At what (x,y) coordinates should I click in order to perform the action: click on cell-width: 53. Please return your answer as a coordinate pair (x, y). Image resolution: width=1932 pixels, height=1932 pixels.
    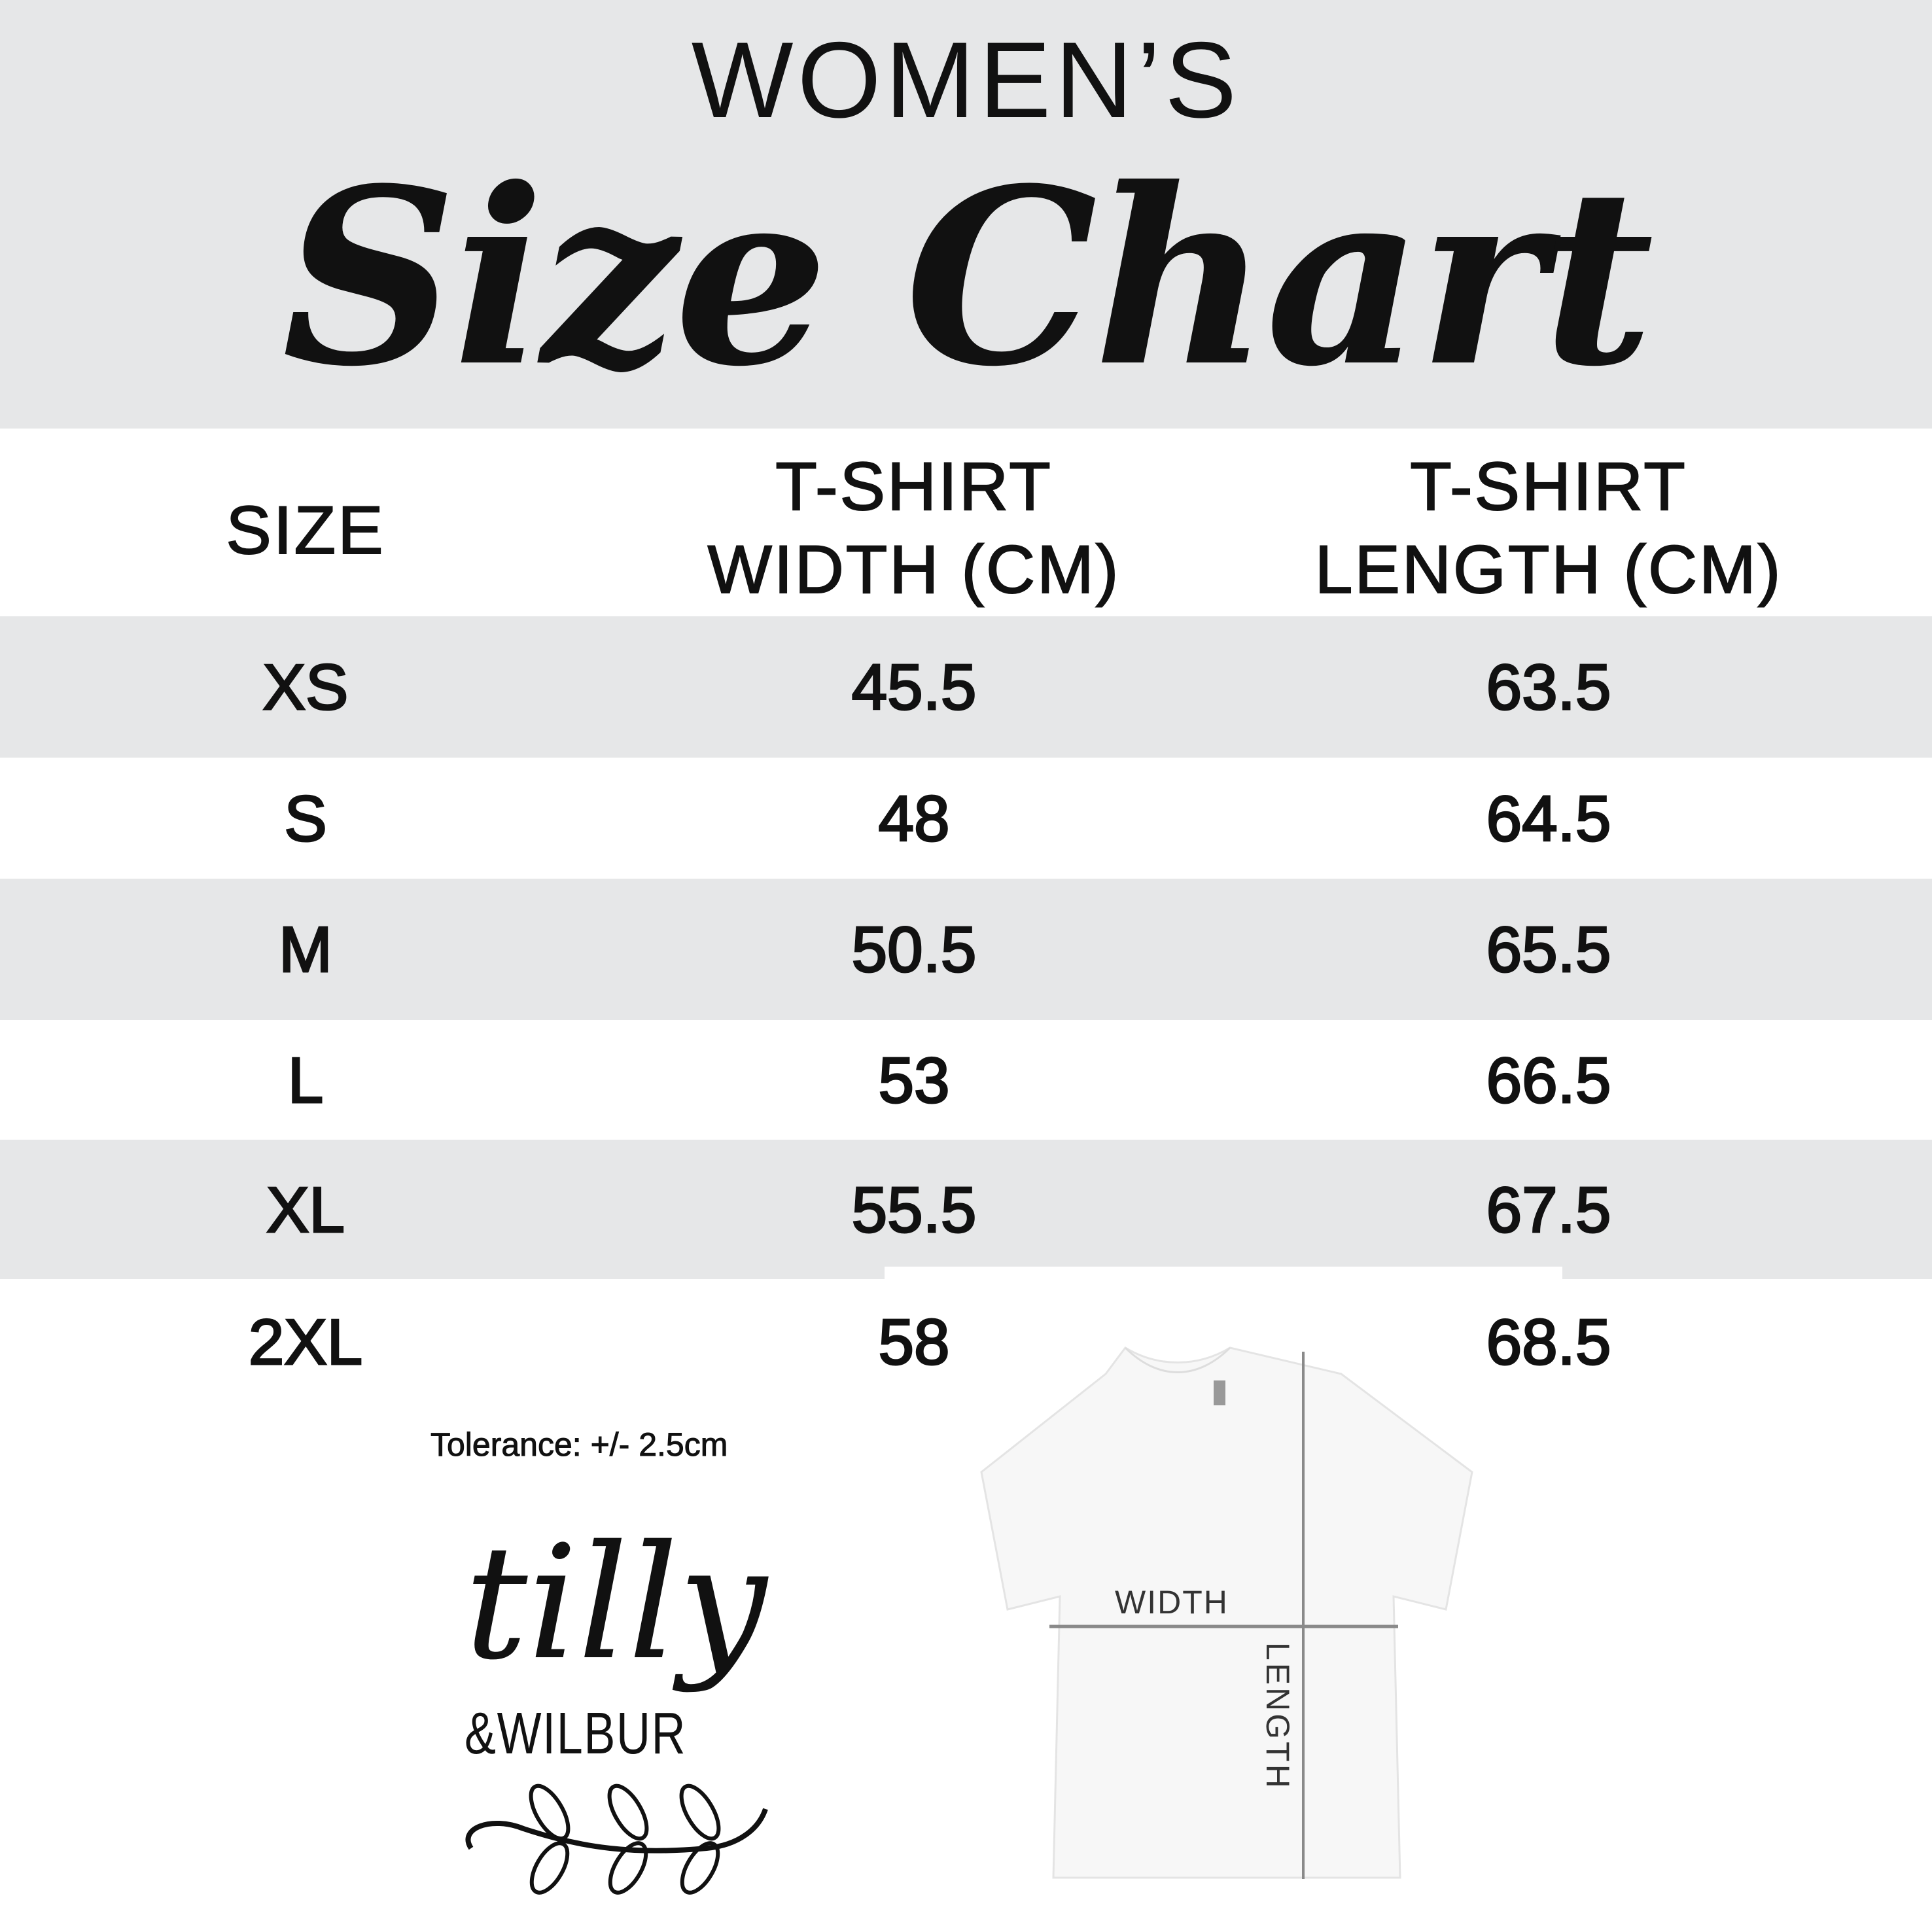
    Looking at the image, I should click on (914, 1080).